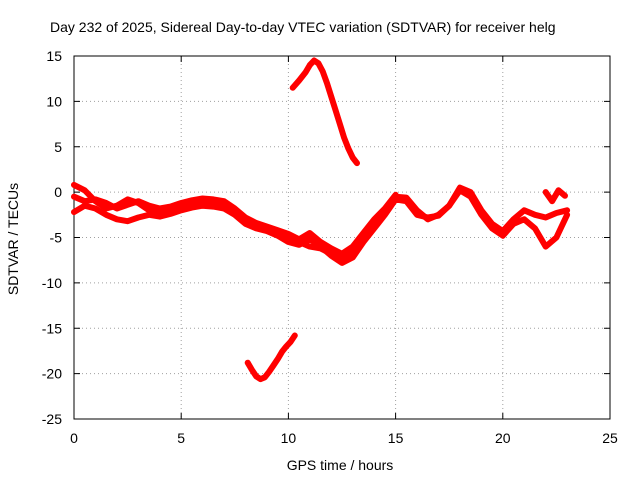 The image size is (640, 480). I want to click on x-tick-label: 20, so click(503, 438).